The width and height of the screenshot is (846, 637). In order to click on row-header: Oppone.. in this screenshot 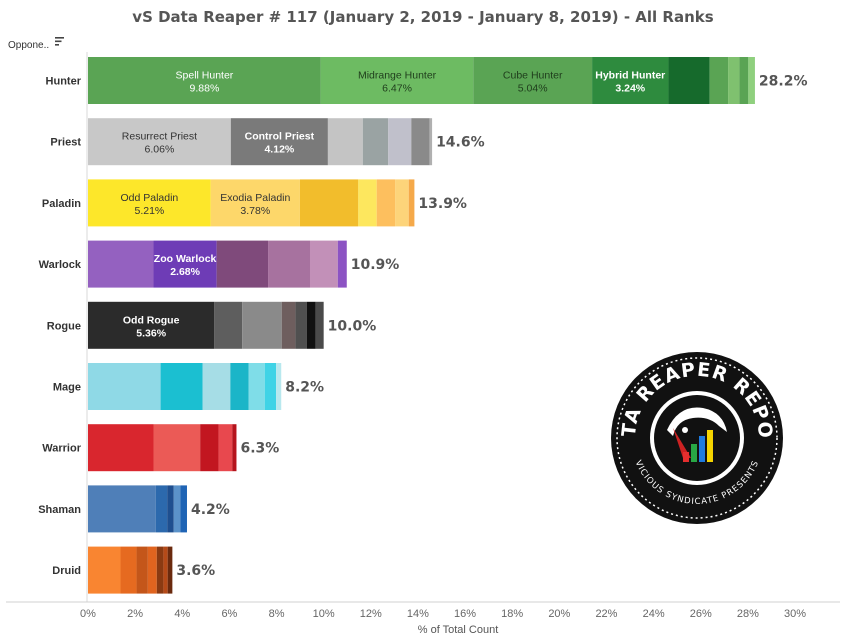, I will do `click(36, 44)`.